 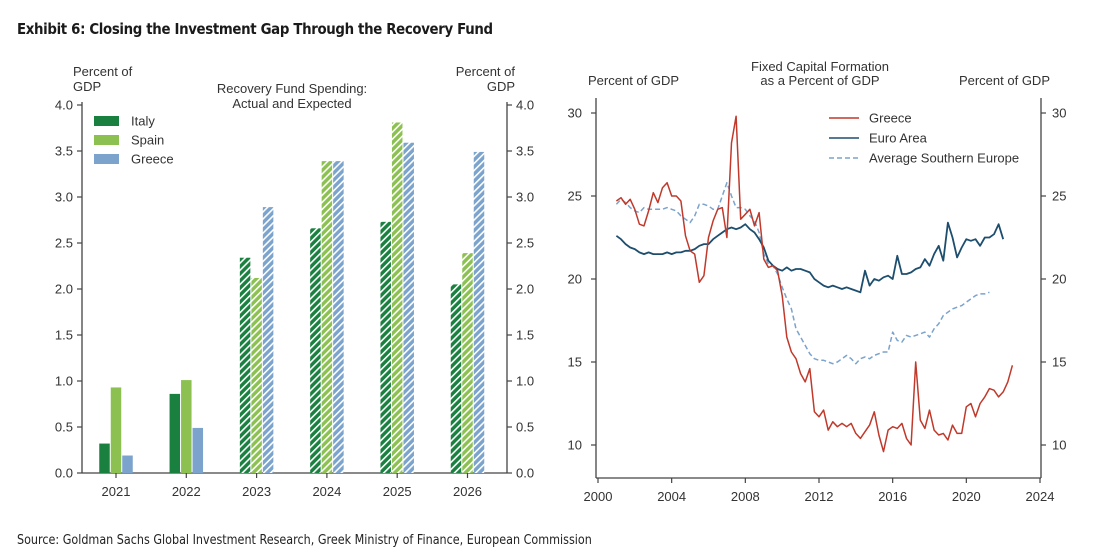 What do you see at coordinates (64, 473) in the screenshot?
I see `left-y-tick-label: 0.0` at bounding box center [64, 473].